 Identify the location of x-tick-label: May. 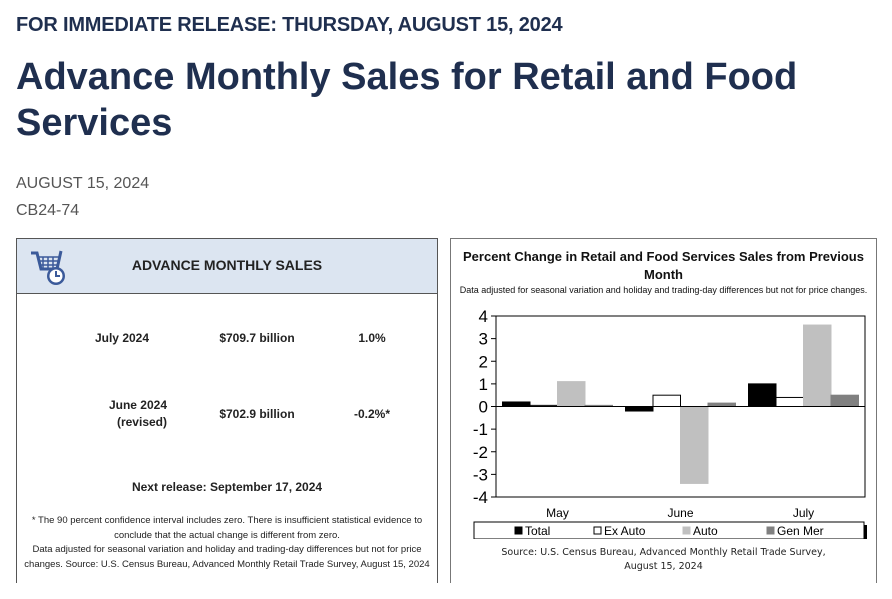
(557, 513).